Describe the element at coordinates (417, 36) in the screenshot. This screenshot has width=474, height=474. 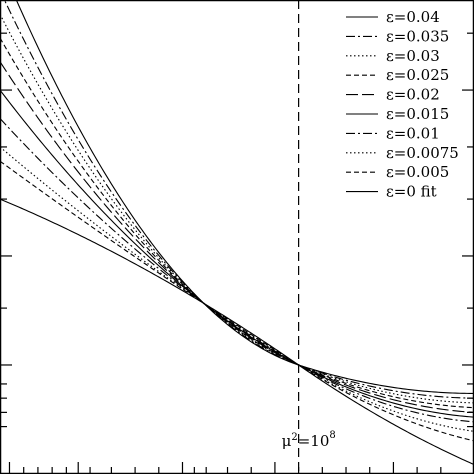
I see `legend-label: ε=0.035` at that location.